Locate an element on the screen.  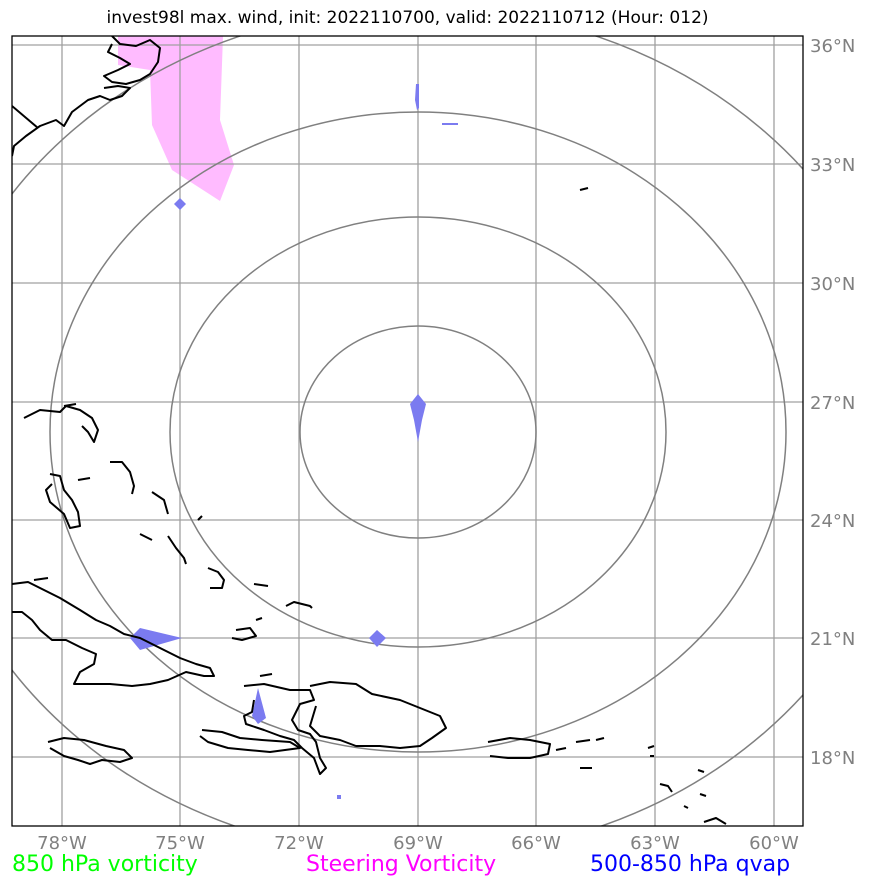
lon-label: 75°W is located at coordinates (180, 843).